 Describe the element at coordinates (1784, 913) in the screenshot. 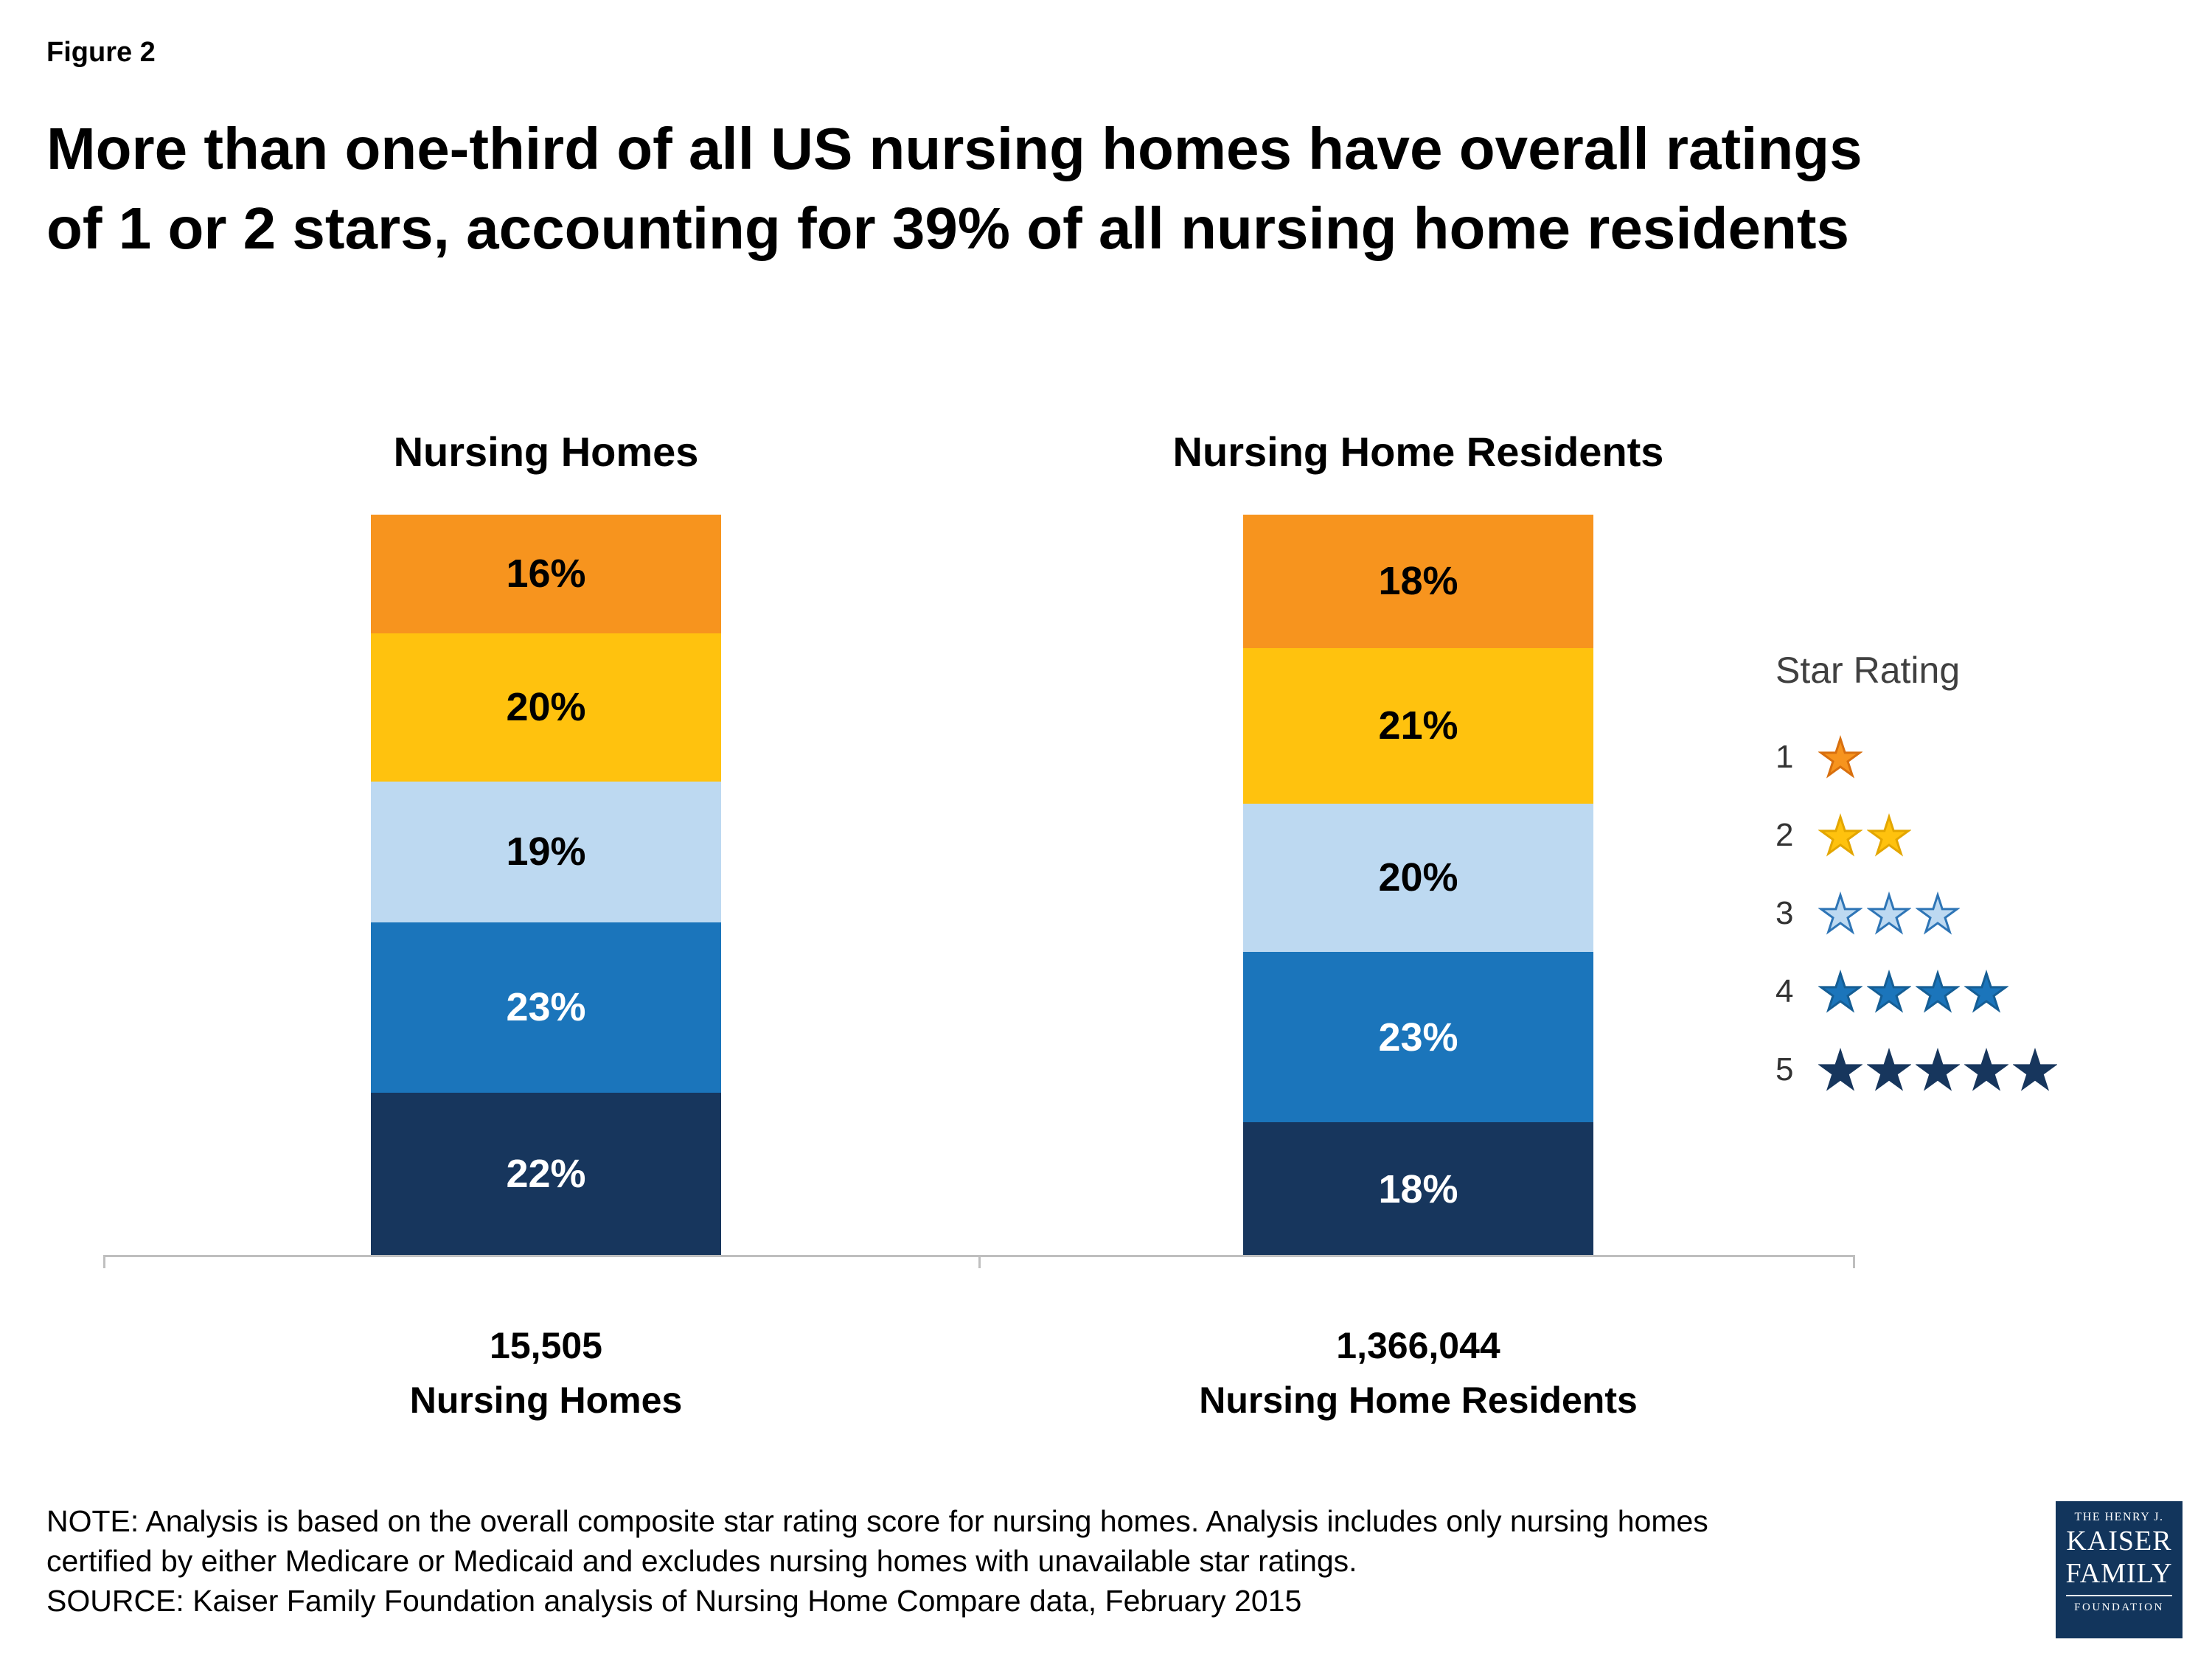

I see `legend-rating-number: 3` at that location.